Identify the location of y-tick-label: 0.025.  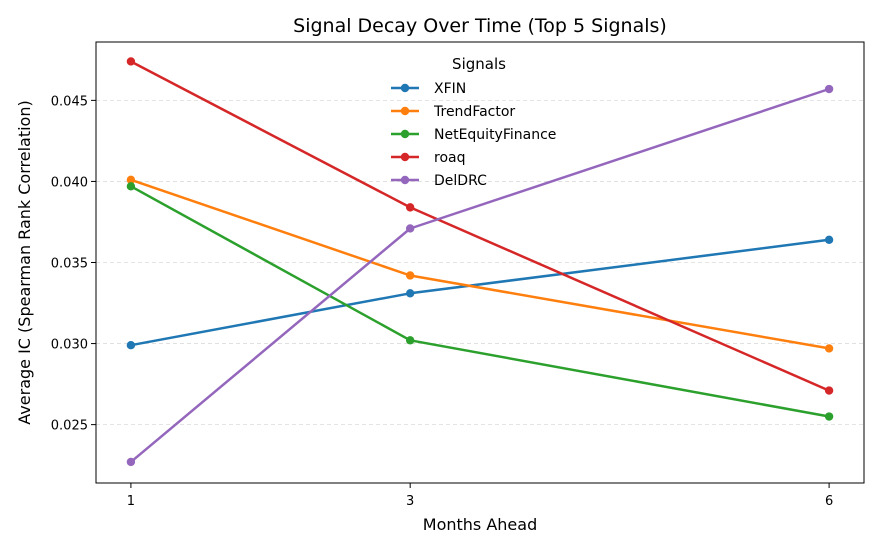
(69, 426).